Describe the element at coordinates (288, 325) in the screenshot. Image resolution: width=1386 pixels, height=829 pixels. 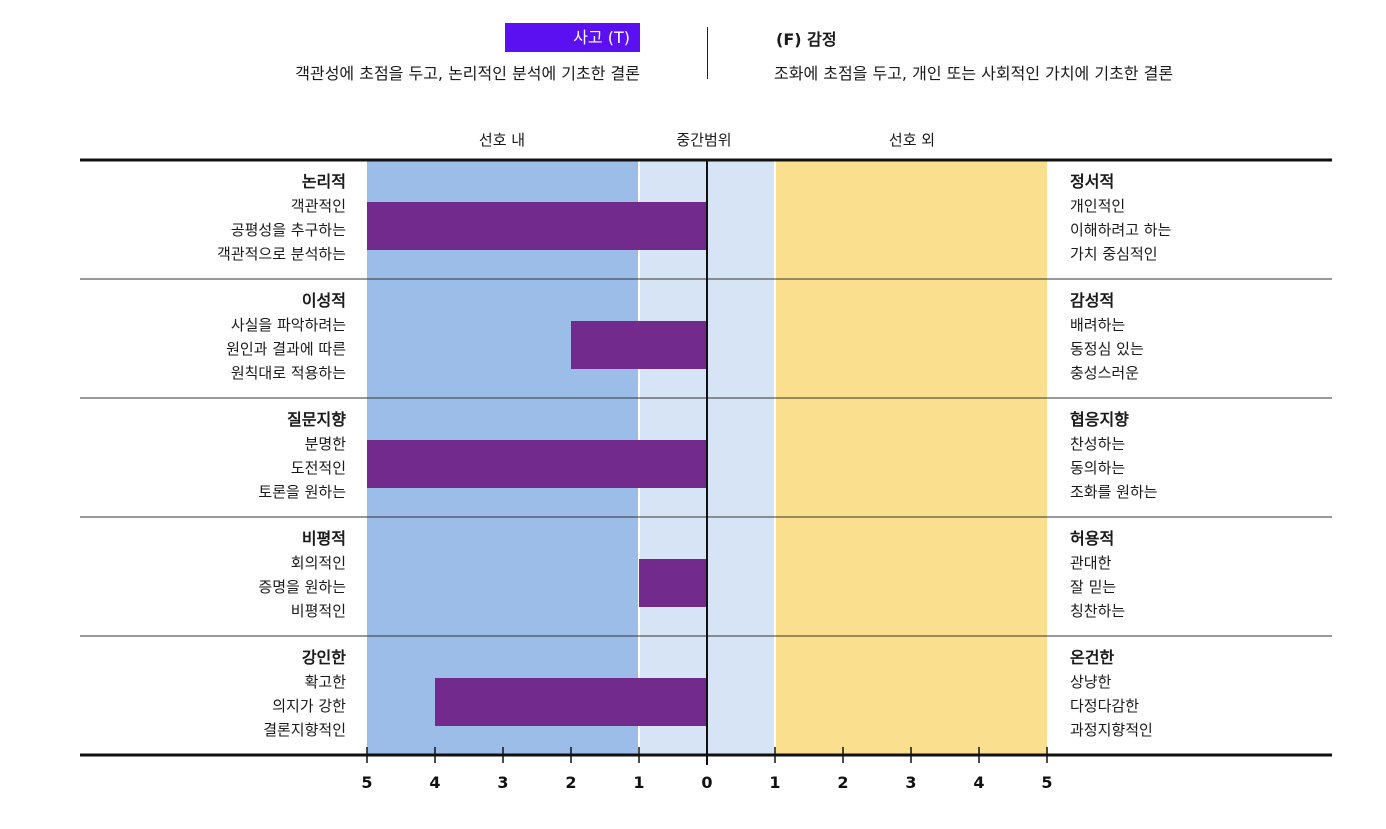
I see `trait-item: 사실을 파악하려는` at that location.